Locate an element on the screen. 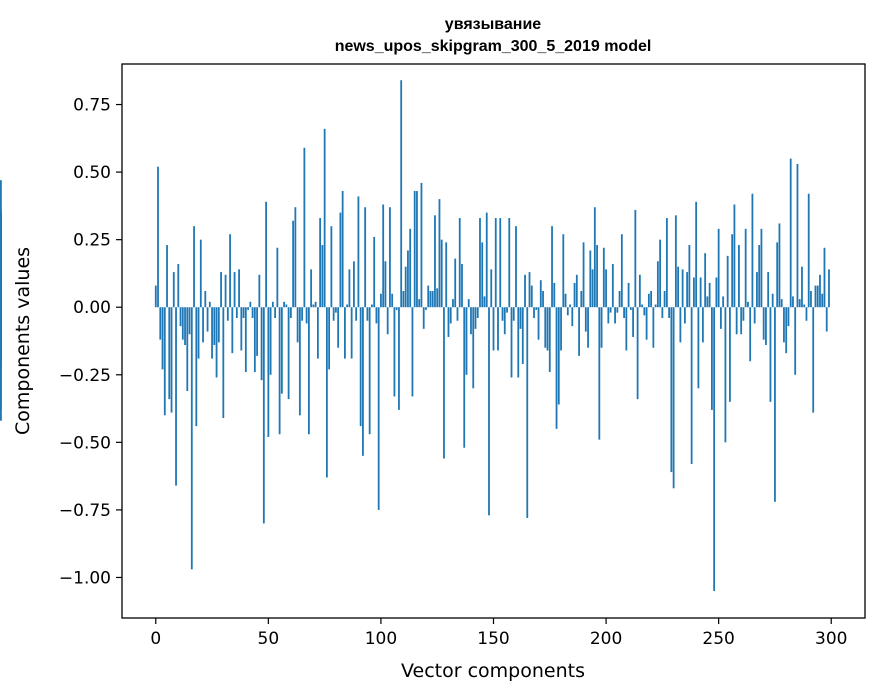 This screenshot has height=696, width=880. y-tick-label: 0.00 is located at coordinates (92, 308).